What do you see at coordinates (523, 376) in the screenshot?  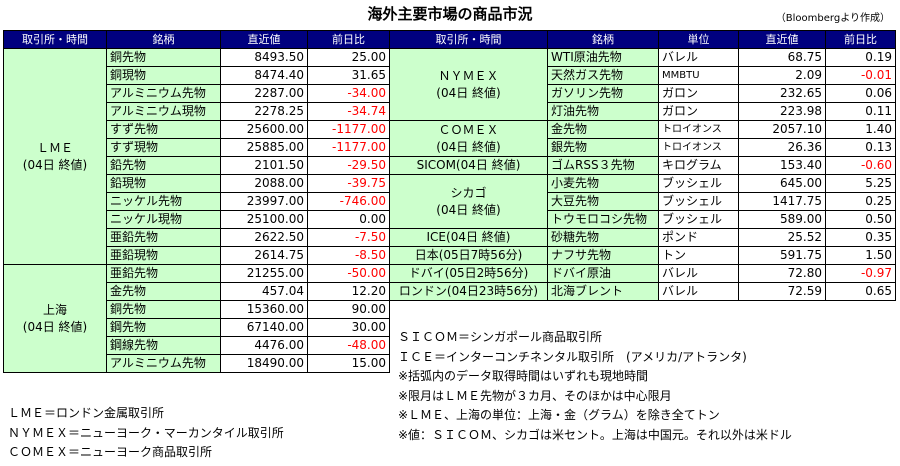 I see `note-line: ※括弧内のデータ取得時間はいずれも現地時間` at bounding box center [523, 376].